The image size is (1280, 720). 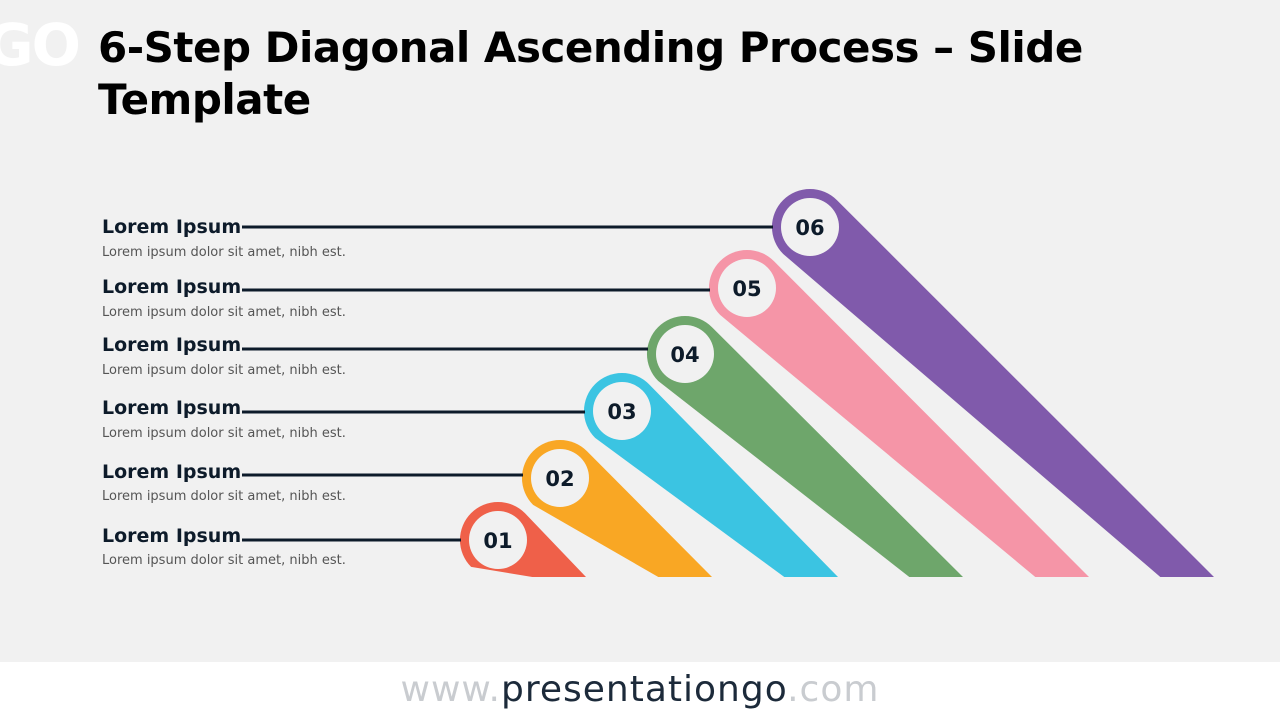 What do you see at coordinates (40, 45) in the screenshot?
I see `logo-fragment: GO` at bounding box center [40, 45].